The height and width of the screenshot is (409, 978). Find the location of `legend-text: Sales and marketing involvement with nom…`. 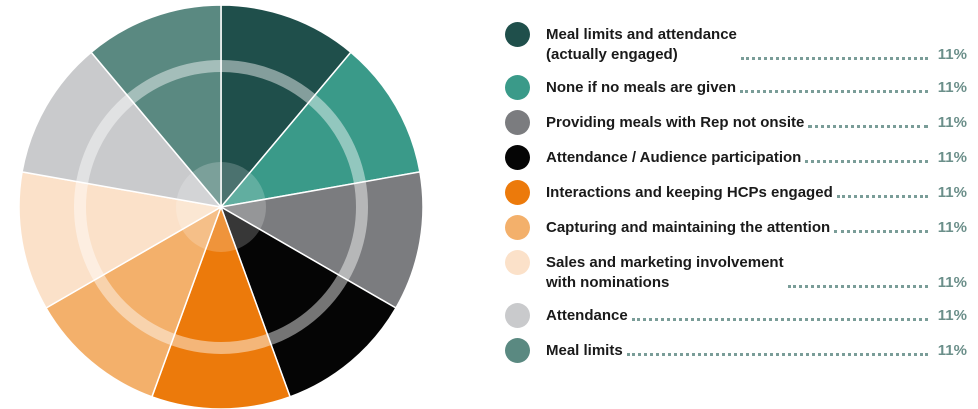

legend-text: Sales and marketing involvement with nom… is located at coordinates (756, 271).